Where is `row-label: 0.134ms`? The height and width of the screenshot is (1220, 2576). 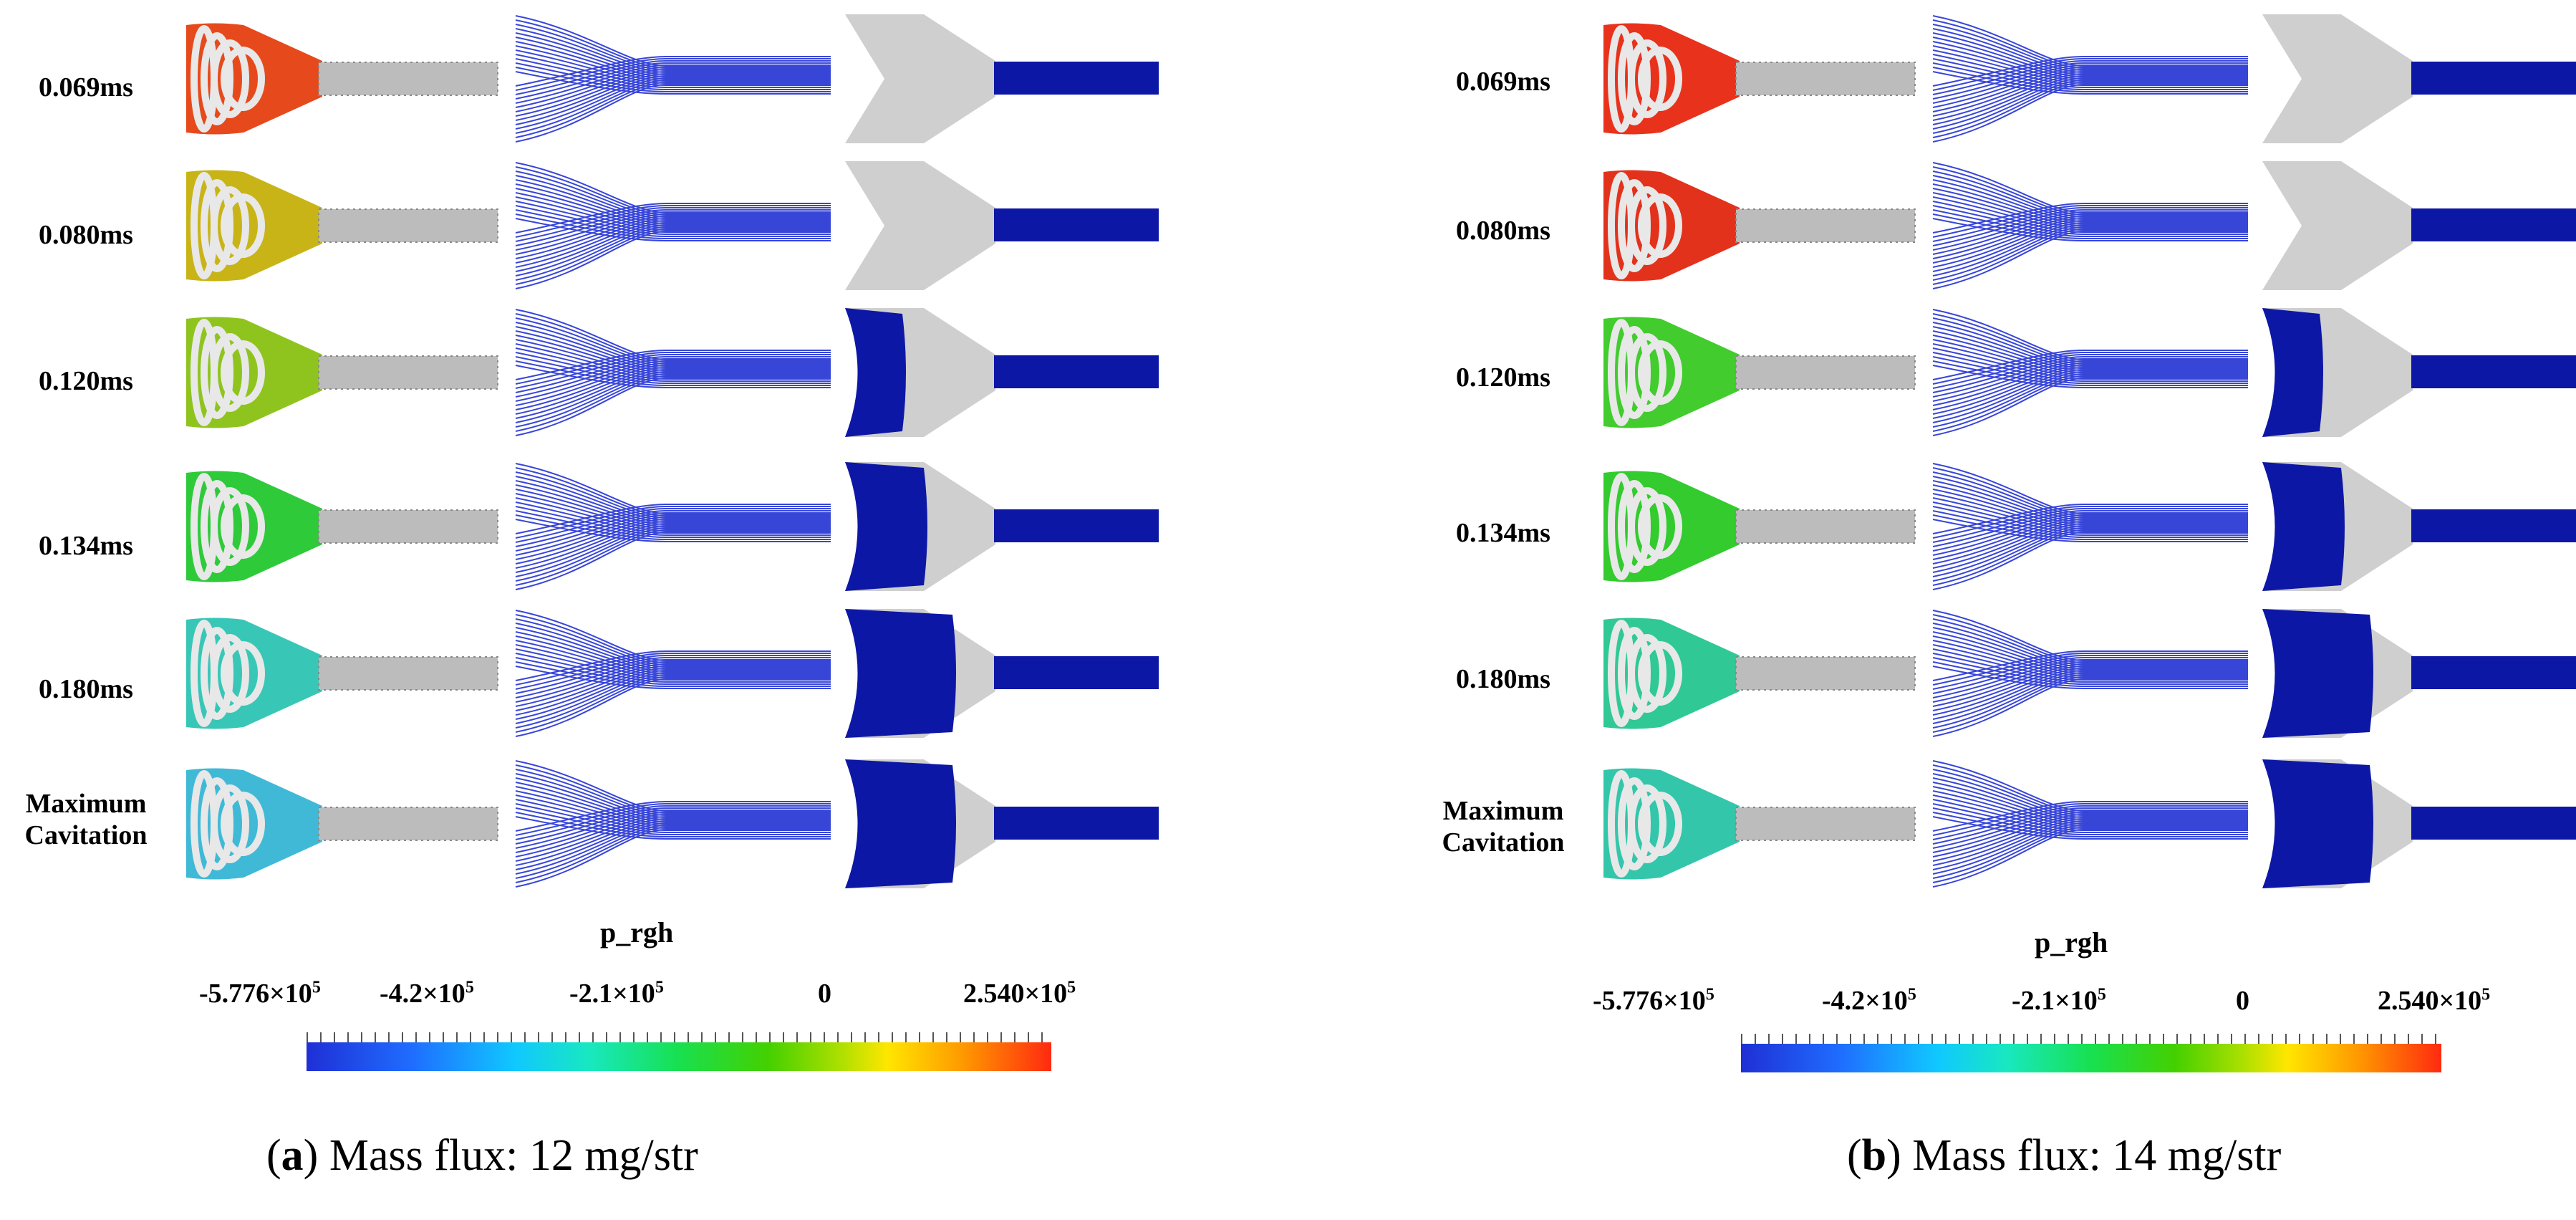
row-label: 0.134ms is located at coordinates (86, 546).